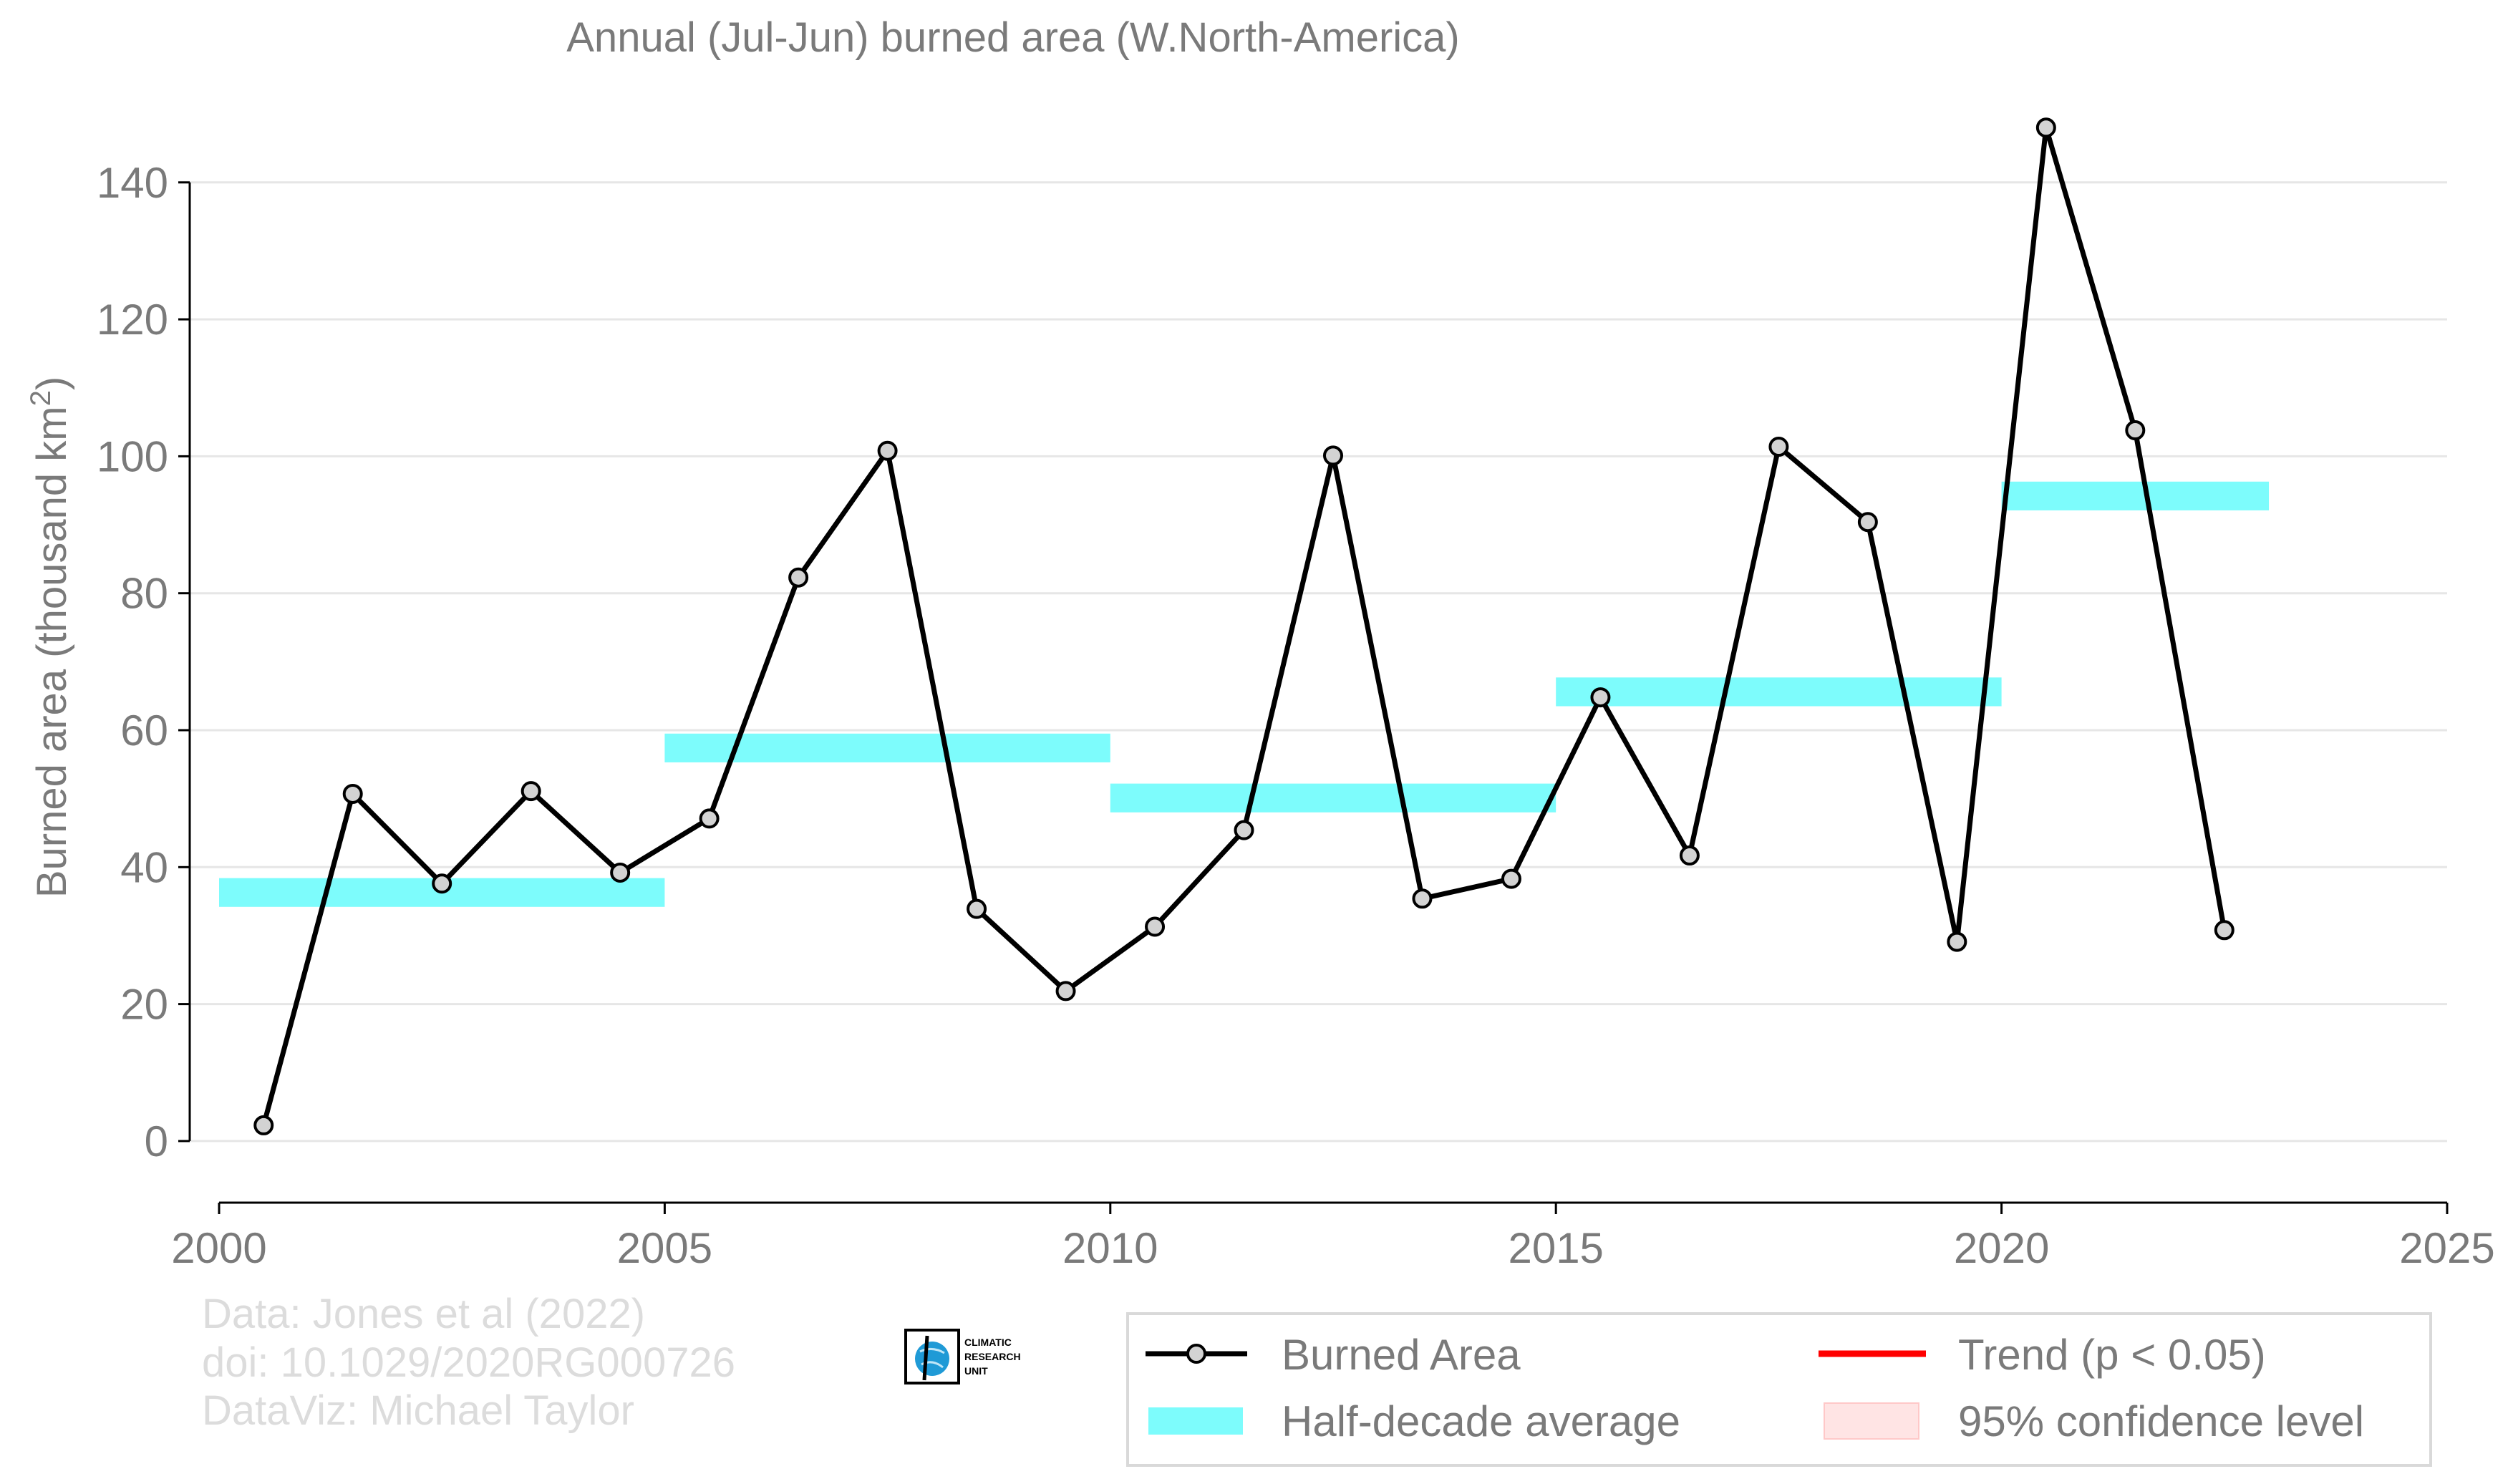  What do you see at coordinates (41, 398) in the screenshot?
I see `y-axis-title-sup: 2` at bounding box center [41, 398].